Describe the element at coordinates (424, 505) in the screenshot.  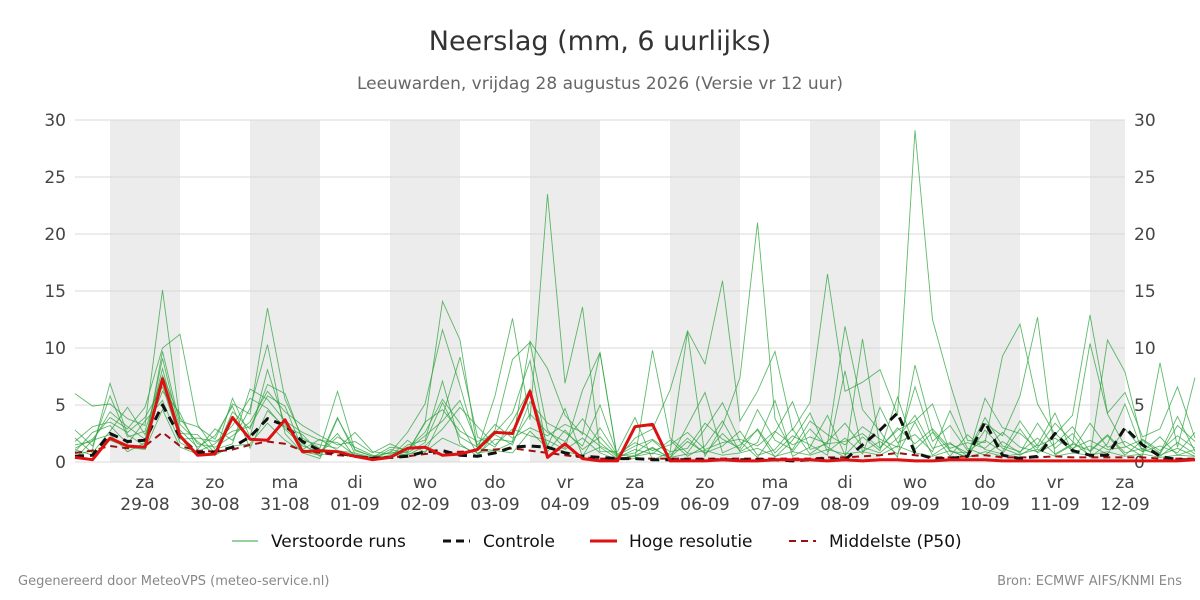
I see `x-tick-date: 02-09` at that location.